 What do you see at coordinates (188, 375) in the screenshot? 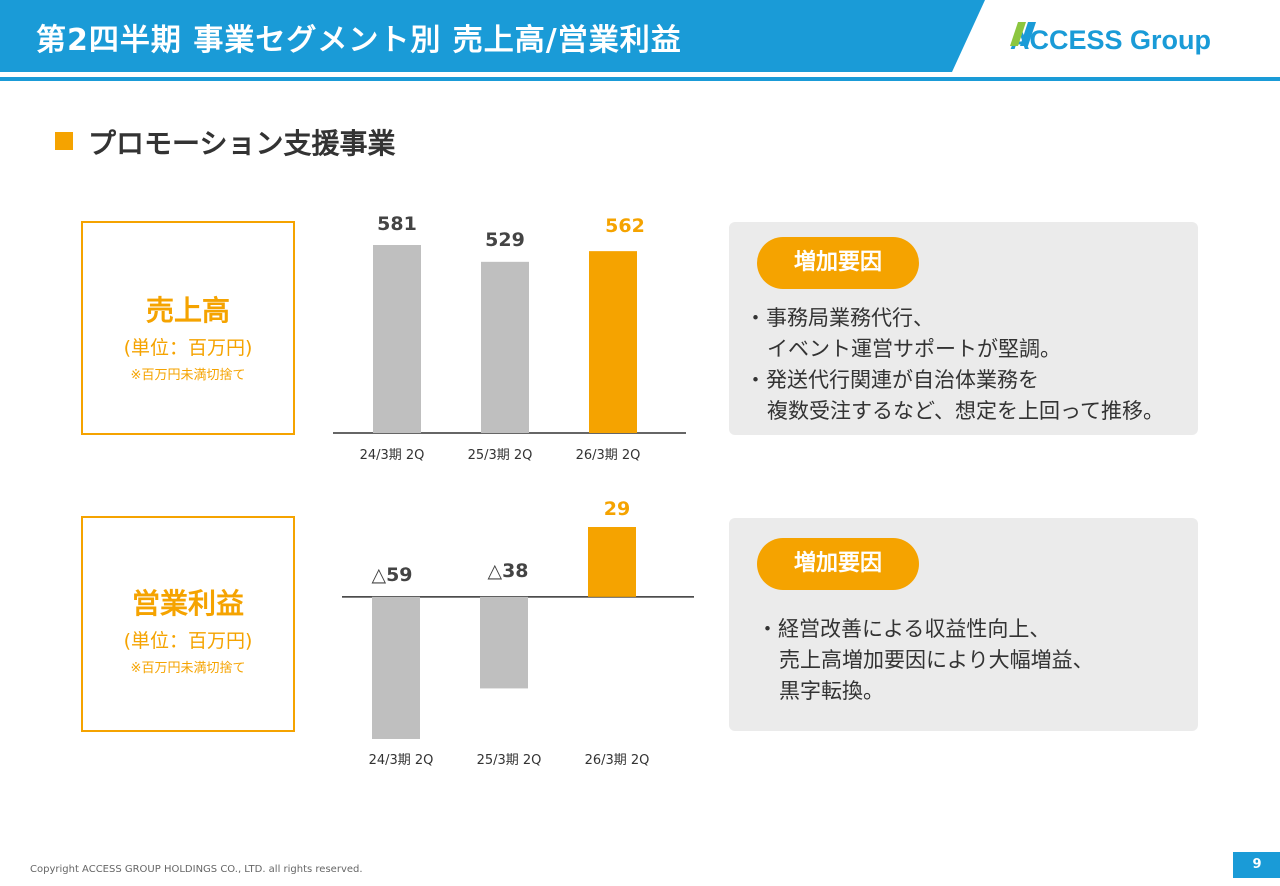
I see `sales-label-note: ※百万円未満切捨て` at bounding box center [188, 375].